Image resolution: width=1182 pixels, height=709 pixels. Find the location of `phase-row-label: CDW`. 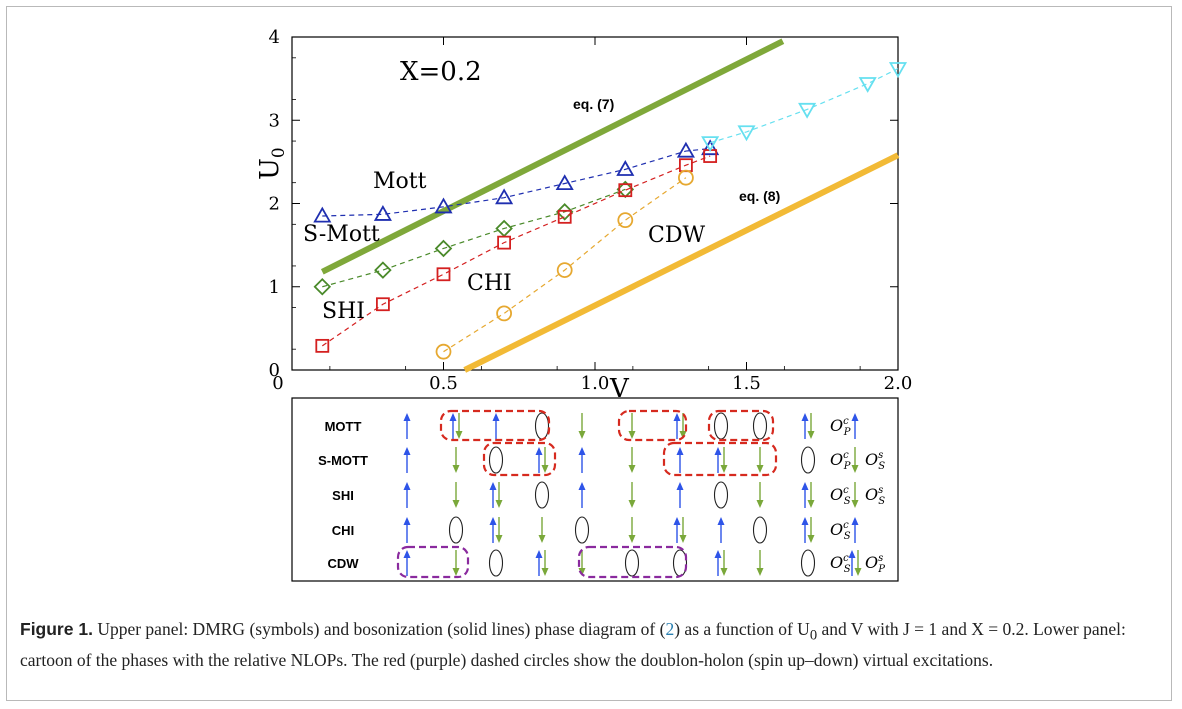

phase-row-label: CDW is located at coordinates (343, 563).